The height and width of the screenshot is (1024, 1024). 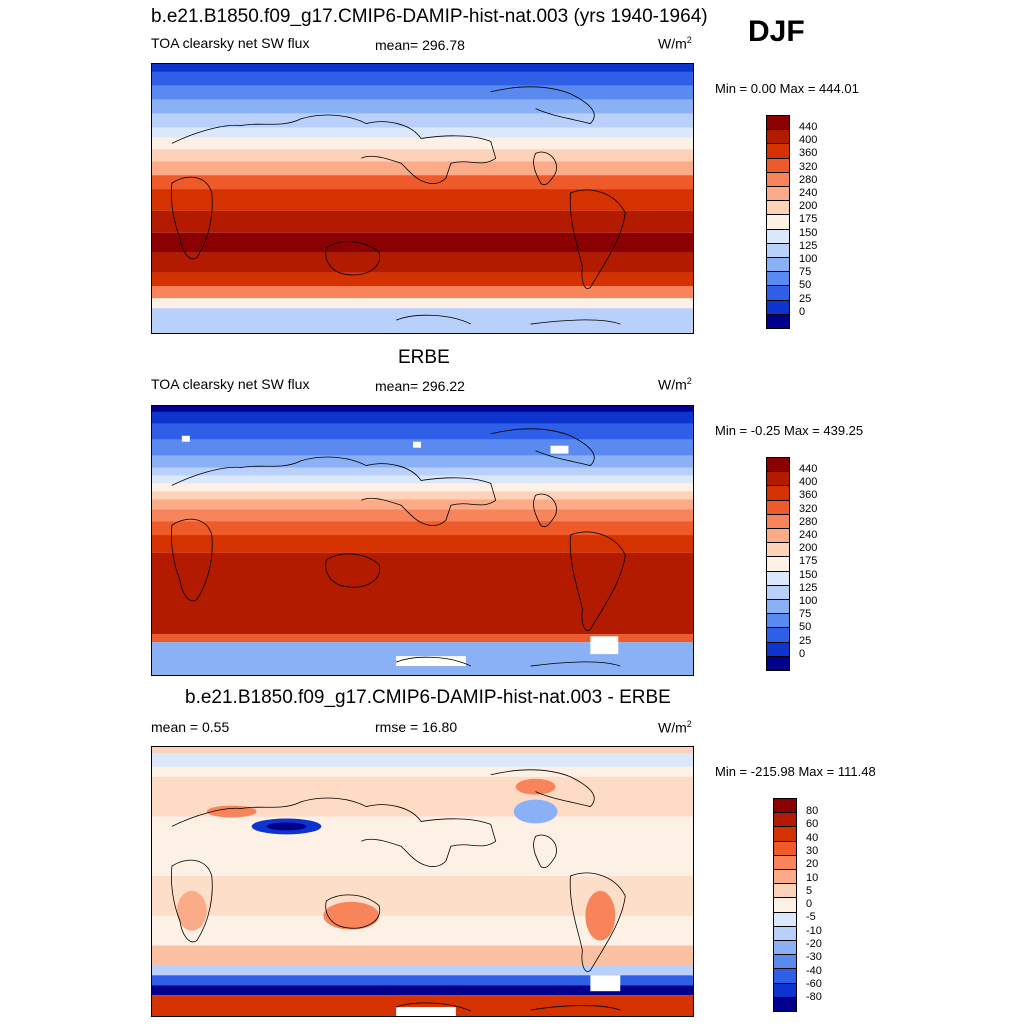 I want to click on colorbar-tick-label: -80, so click(x=814, y=997).